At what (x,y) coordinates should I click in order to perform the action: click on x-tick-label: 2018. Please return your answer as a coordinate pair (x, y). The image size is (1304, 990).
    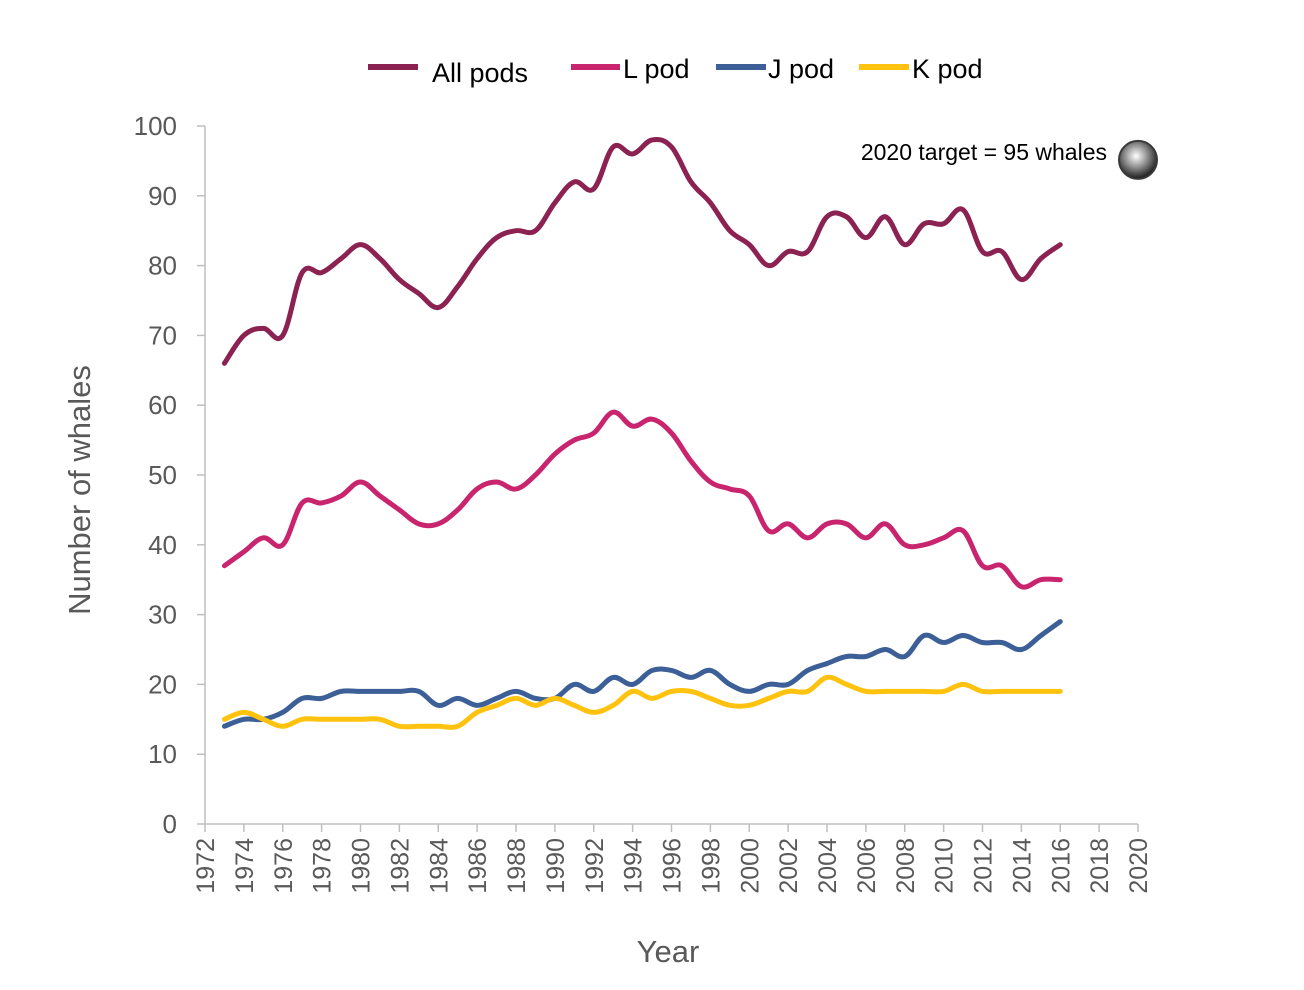
    Looking at the image, I should click on (1100, 866).